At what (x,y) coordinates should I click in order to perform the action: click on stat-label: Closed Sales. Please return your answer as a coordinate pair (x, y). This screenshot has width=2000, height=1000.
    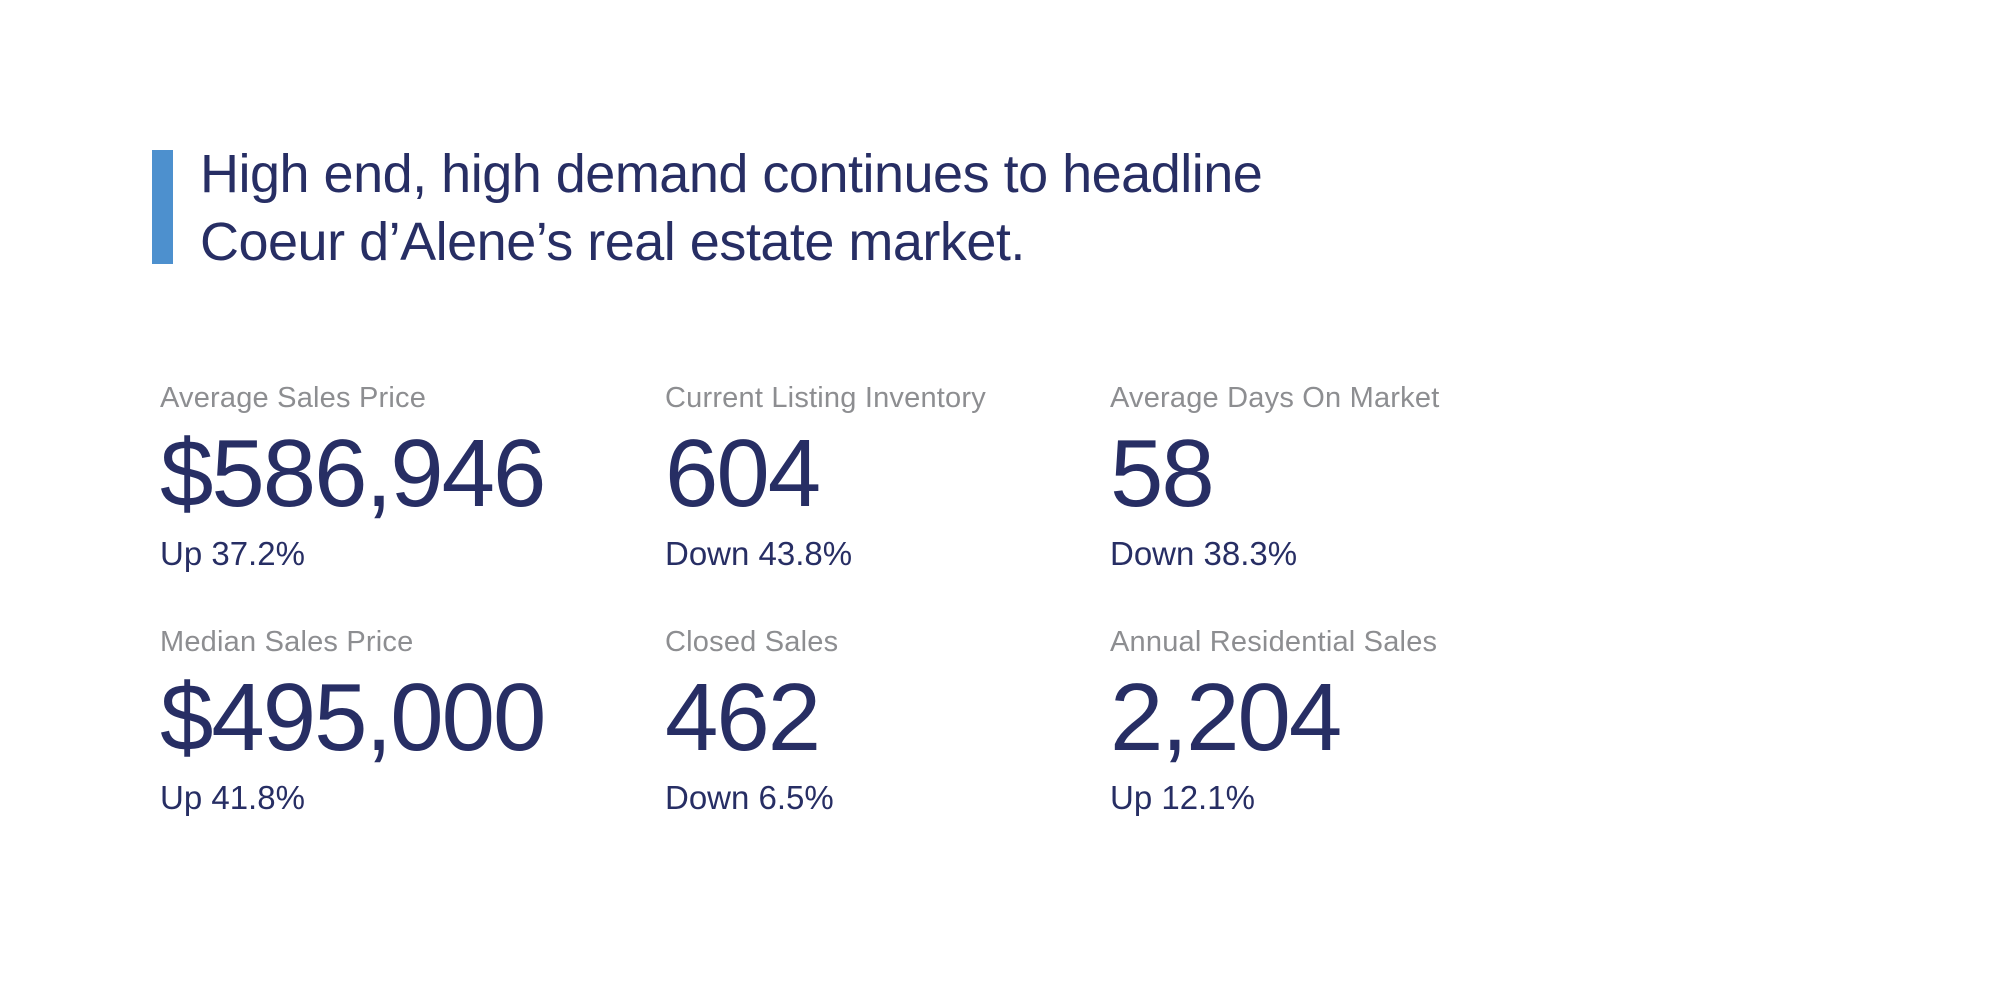
    Looking at the image, I should click on (752, 642).